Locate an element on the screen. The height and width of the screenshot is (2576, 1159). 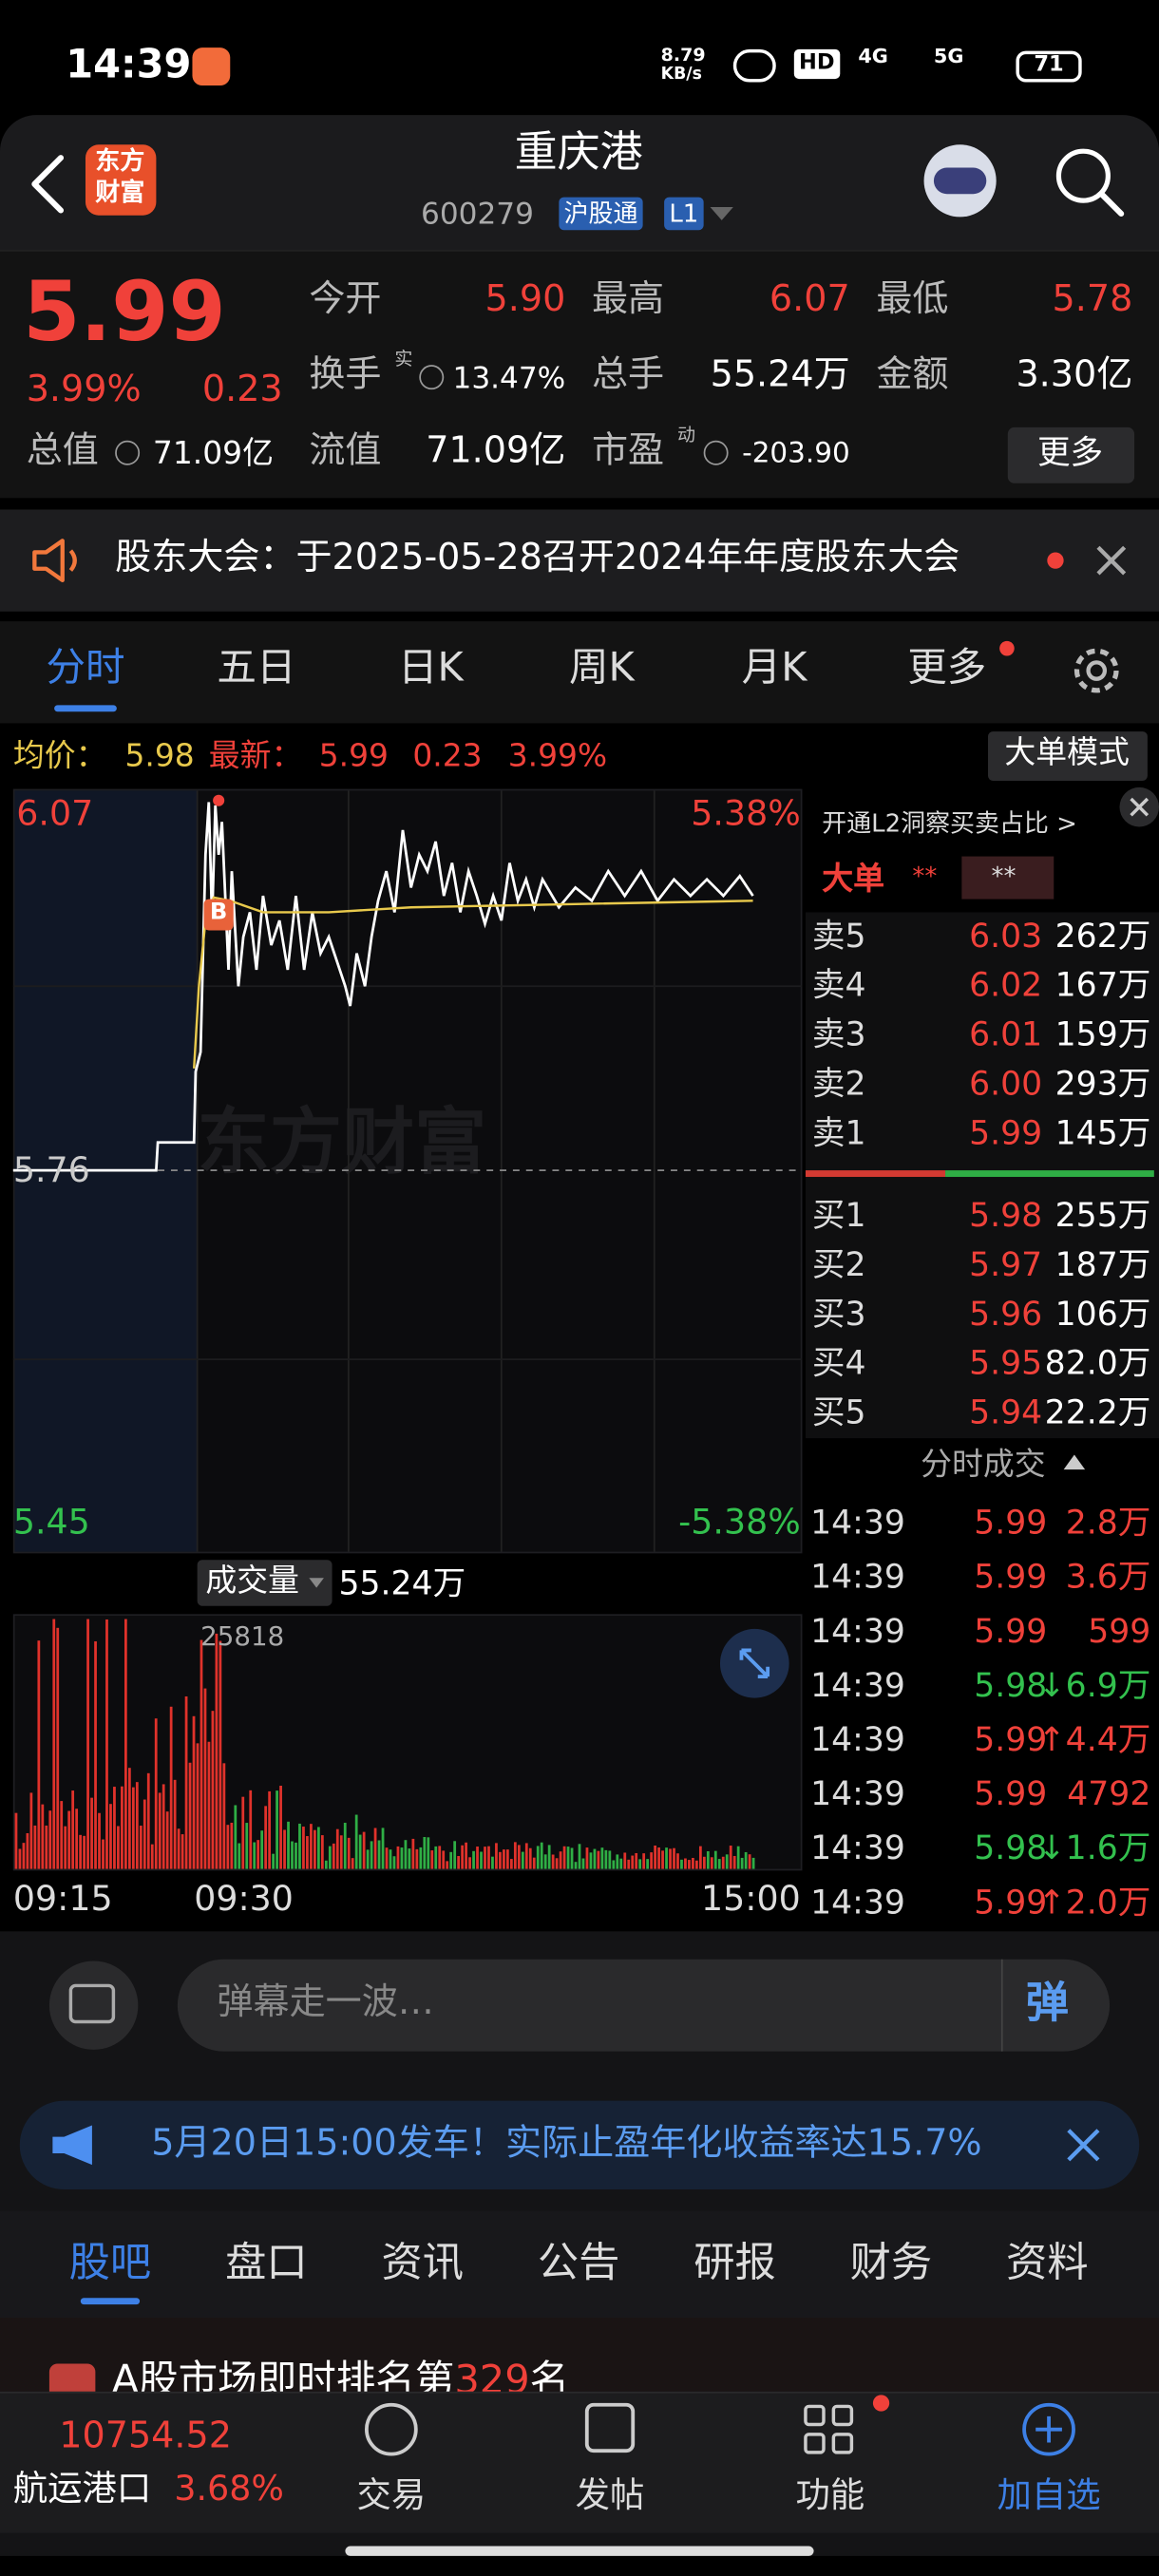
section-tab: 财务 is located at coordinates (891, 2262).